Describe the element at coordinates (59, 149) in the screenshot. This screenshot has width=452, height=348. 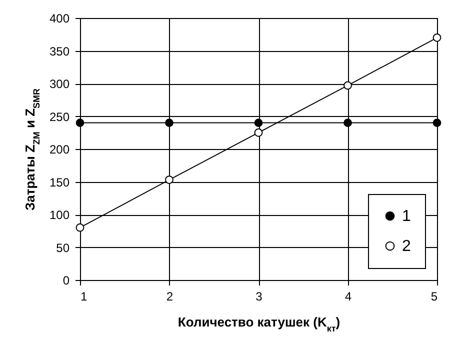
I see `y-tick-label: 200` at that location.